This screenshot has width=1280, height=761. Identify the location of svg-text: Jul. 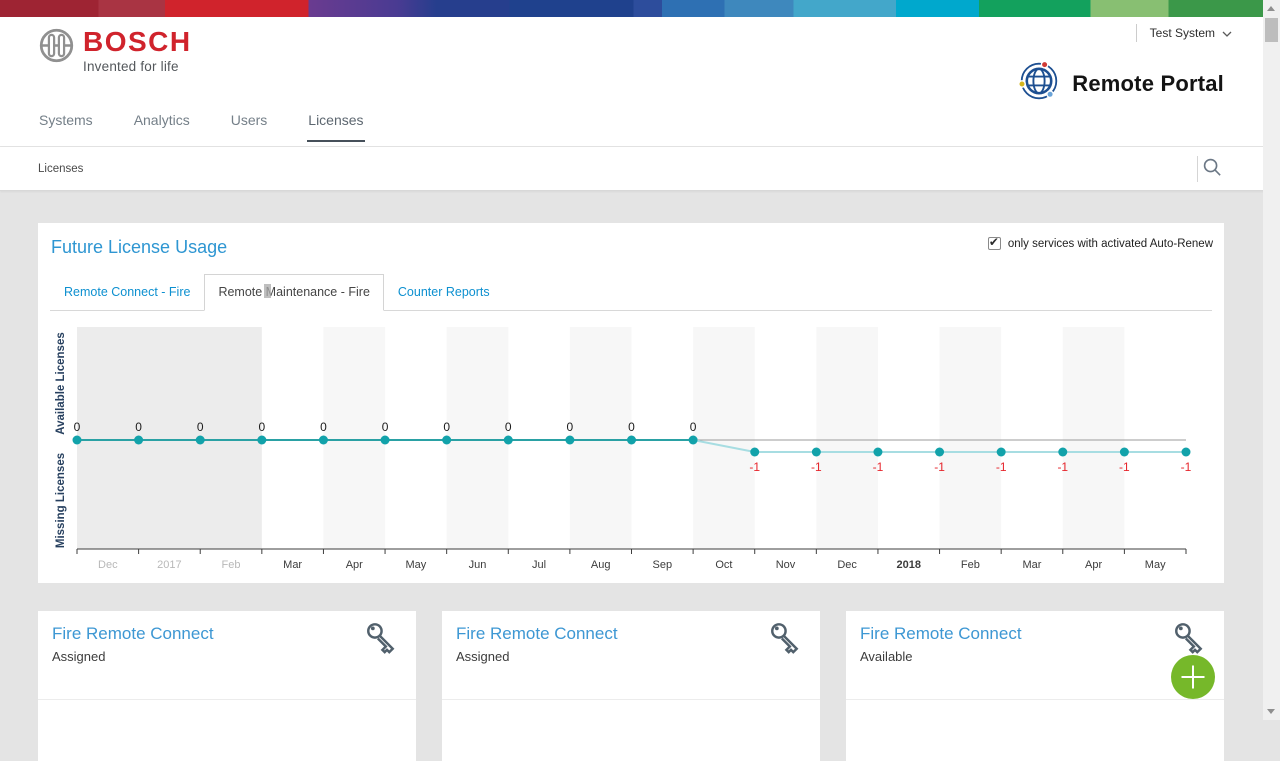
(539, 565).